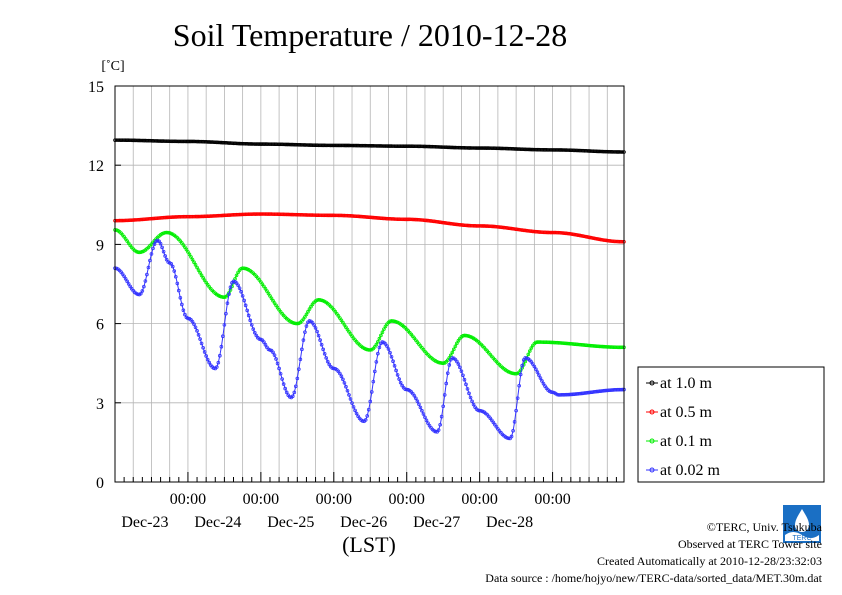 This screenshot has height=595, width=842. I want to click on legend-item: at 1.0 m, so click(679, 383).